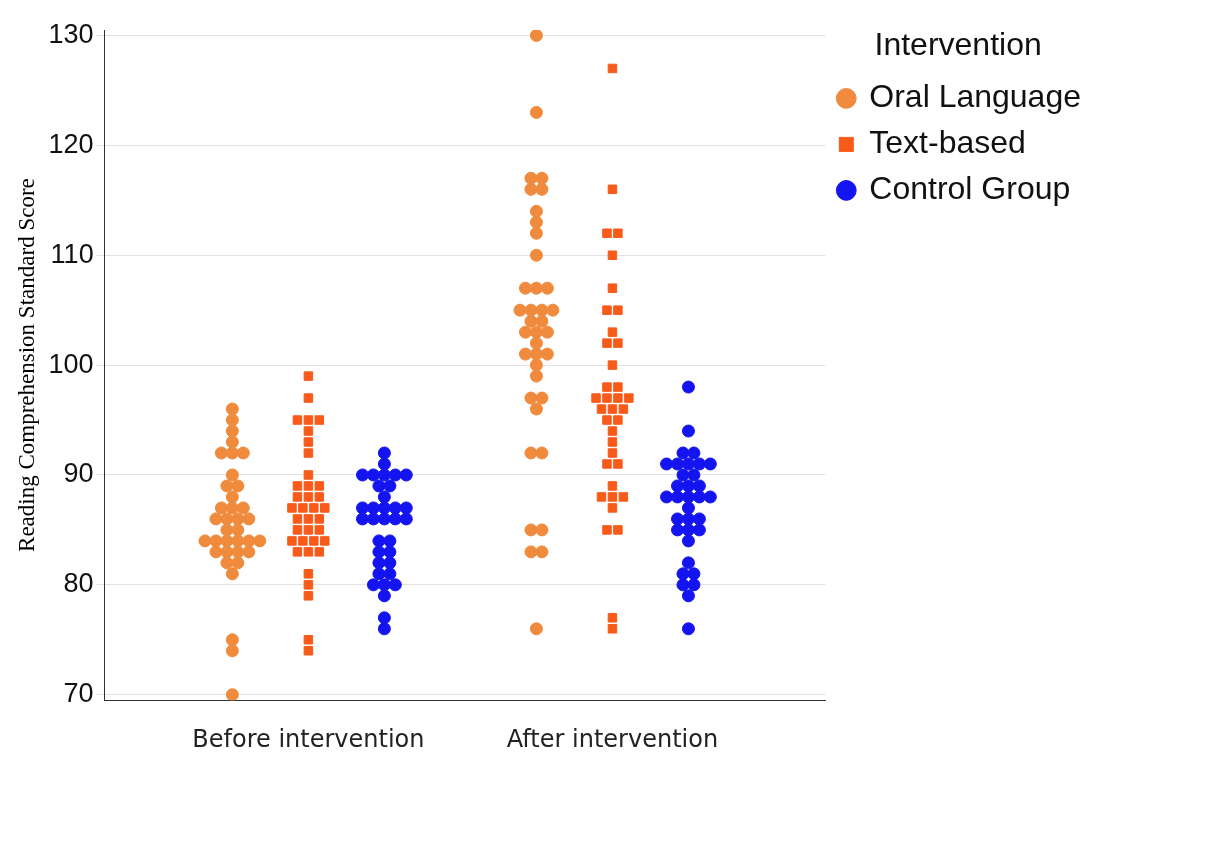  Describe the element at coordinates (71, 363) in the screenshot. I see `y-tick-label: 100` at that location.